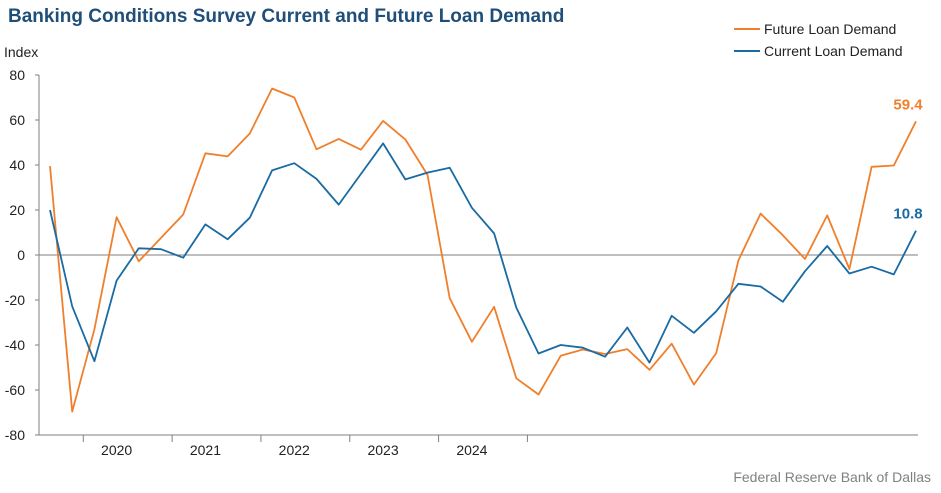 This screenshot has height=493, width=941. What do you see at coordinates (818, 40) in the screenshot?
I see `legend: Future Loan Demand Current Loan Demand` at bounding box center [818, 40].